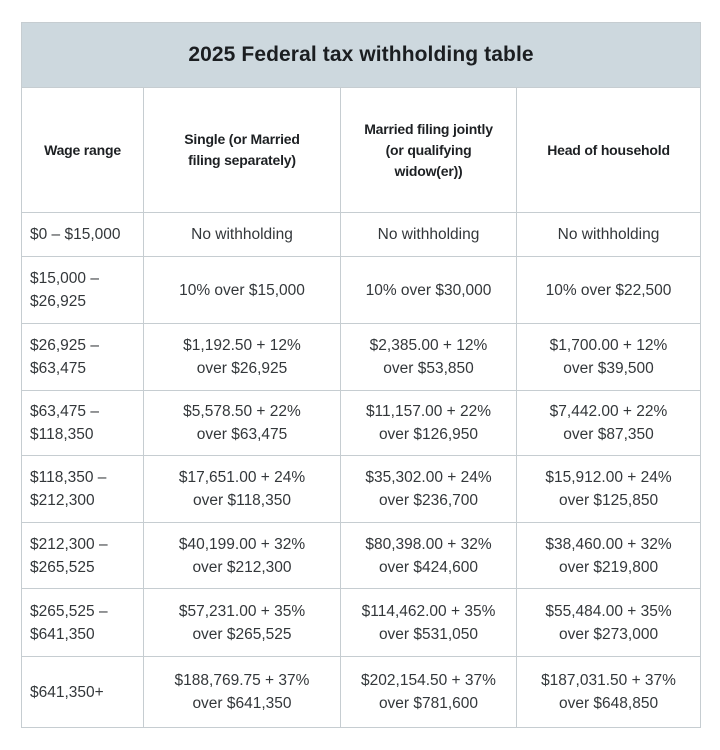 This screenshot has height=750, width=720. Describe the element at coordinates (82, 150) in the screenshot. I see `column-header-wage-range: Wage range` at that location.